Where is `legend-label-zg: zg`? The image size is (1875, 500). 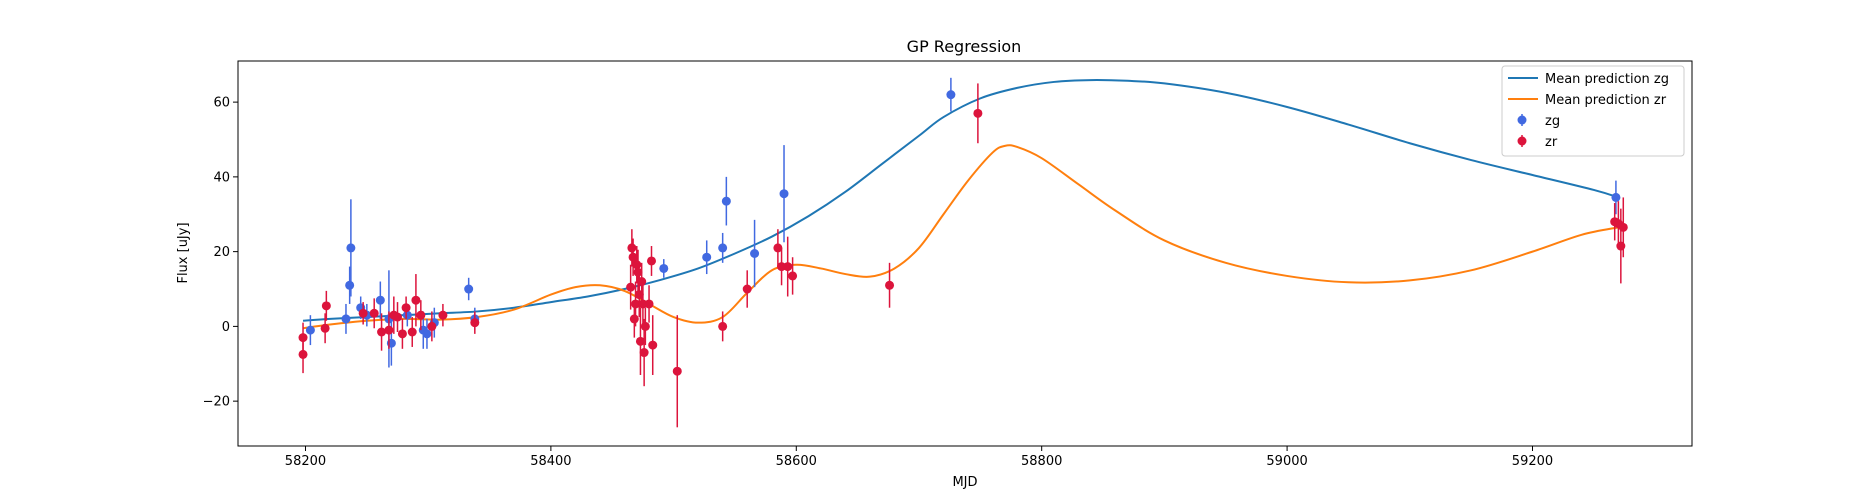
legend-label-zg: zg is located at coordinates (1552, 121).